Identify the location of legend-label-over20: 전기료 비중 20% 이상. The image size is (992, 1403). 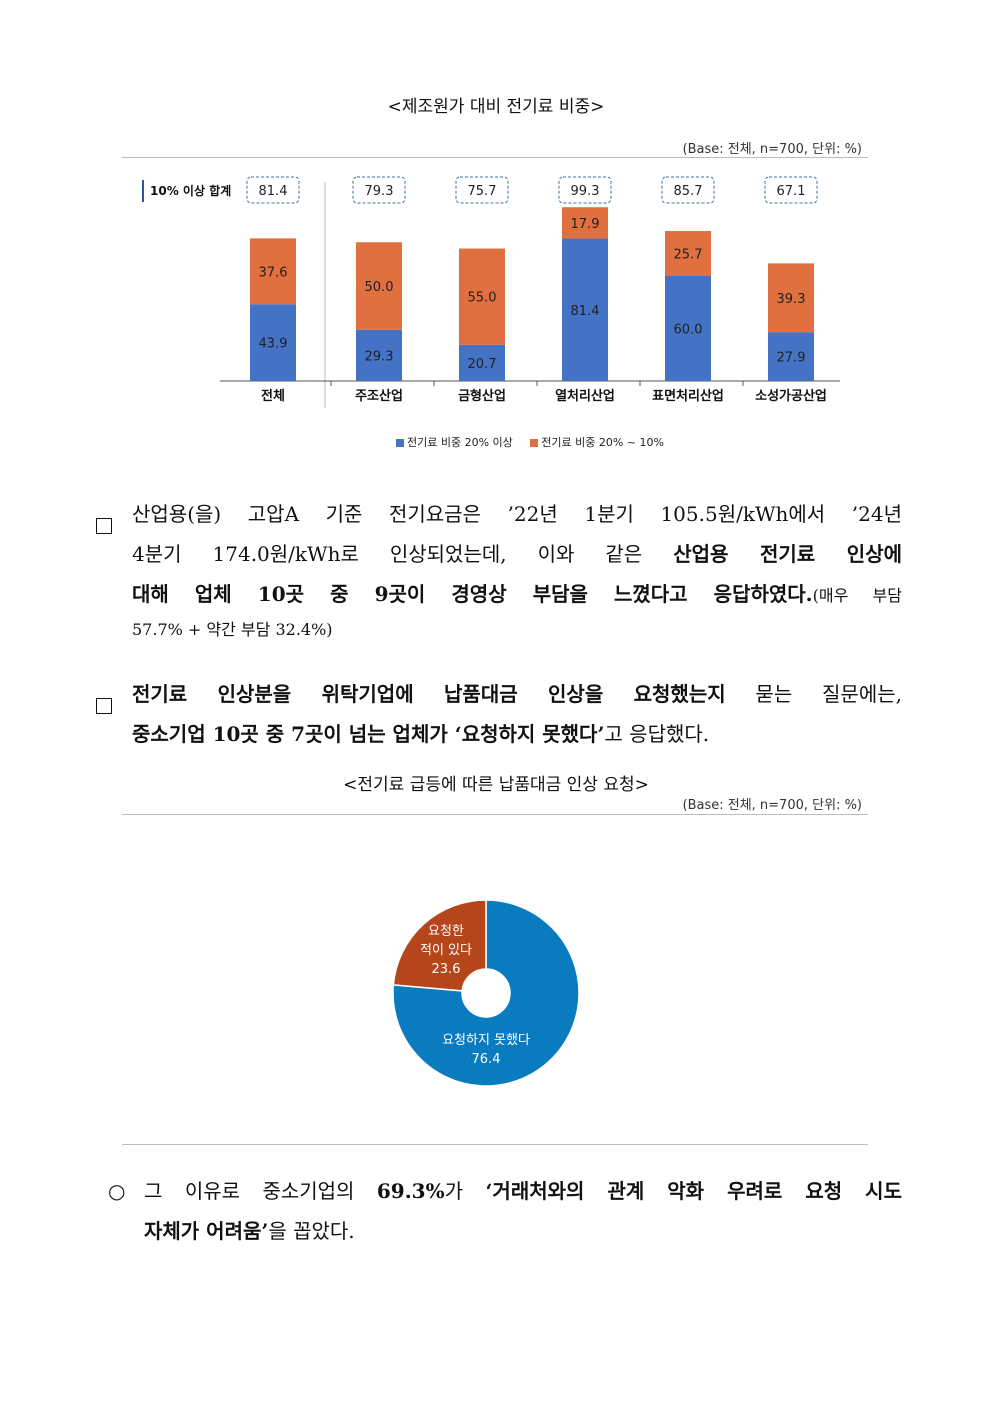
(460, 442).